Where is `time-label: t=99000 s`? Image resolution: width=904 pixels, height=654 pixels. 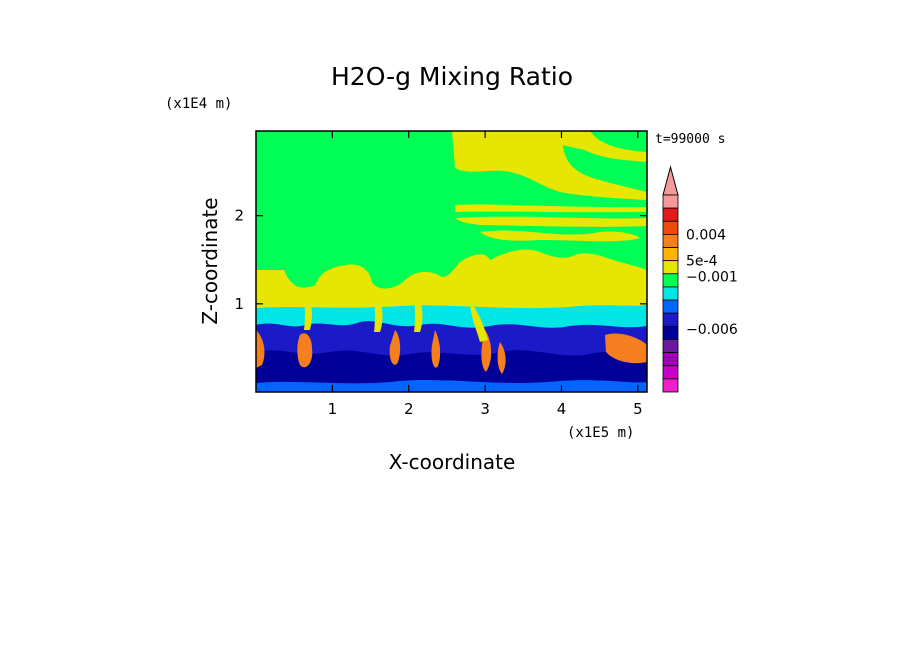 time-label: t=99000 s is located at coordinates (690, 139).